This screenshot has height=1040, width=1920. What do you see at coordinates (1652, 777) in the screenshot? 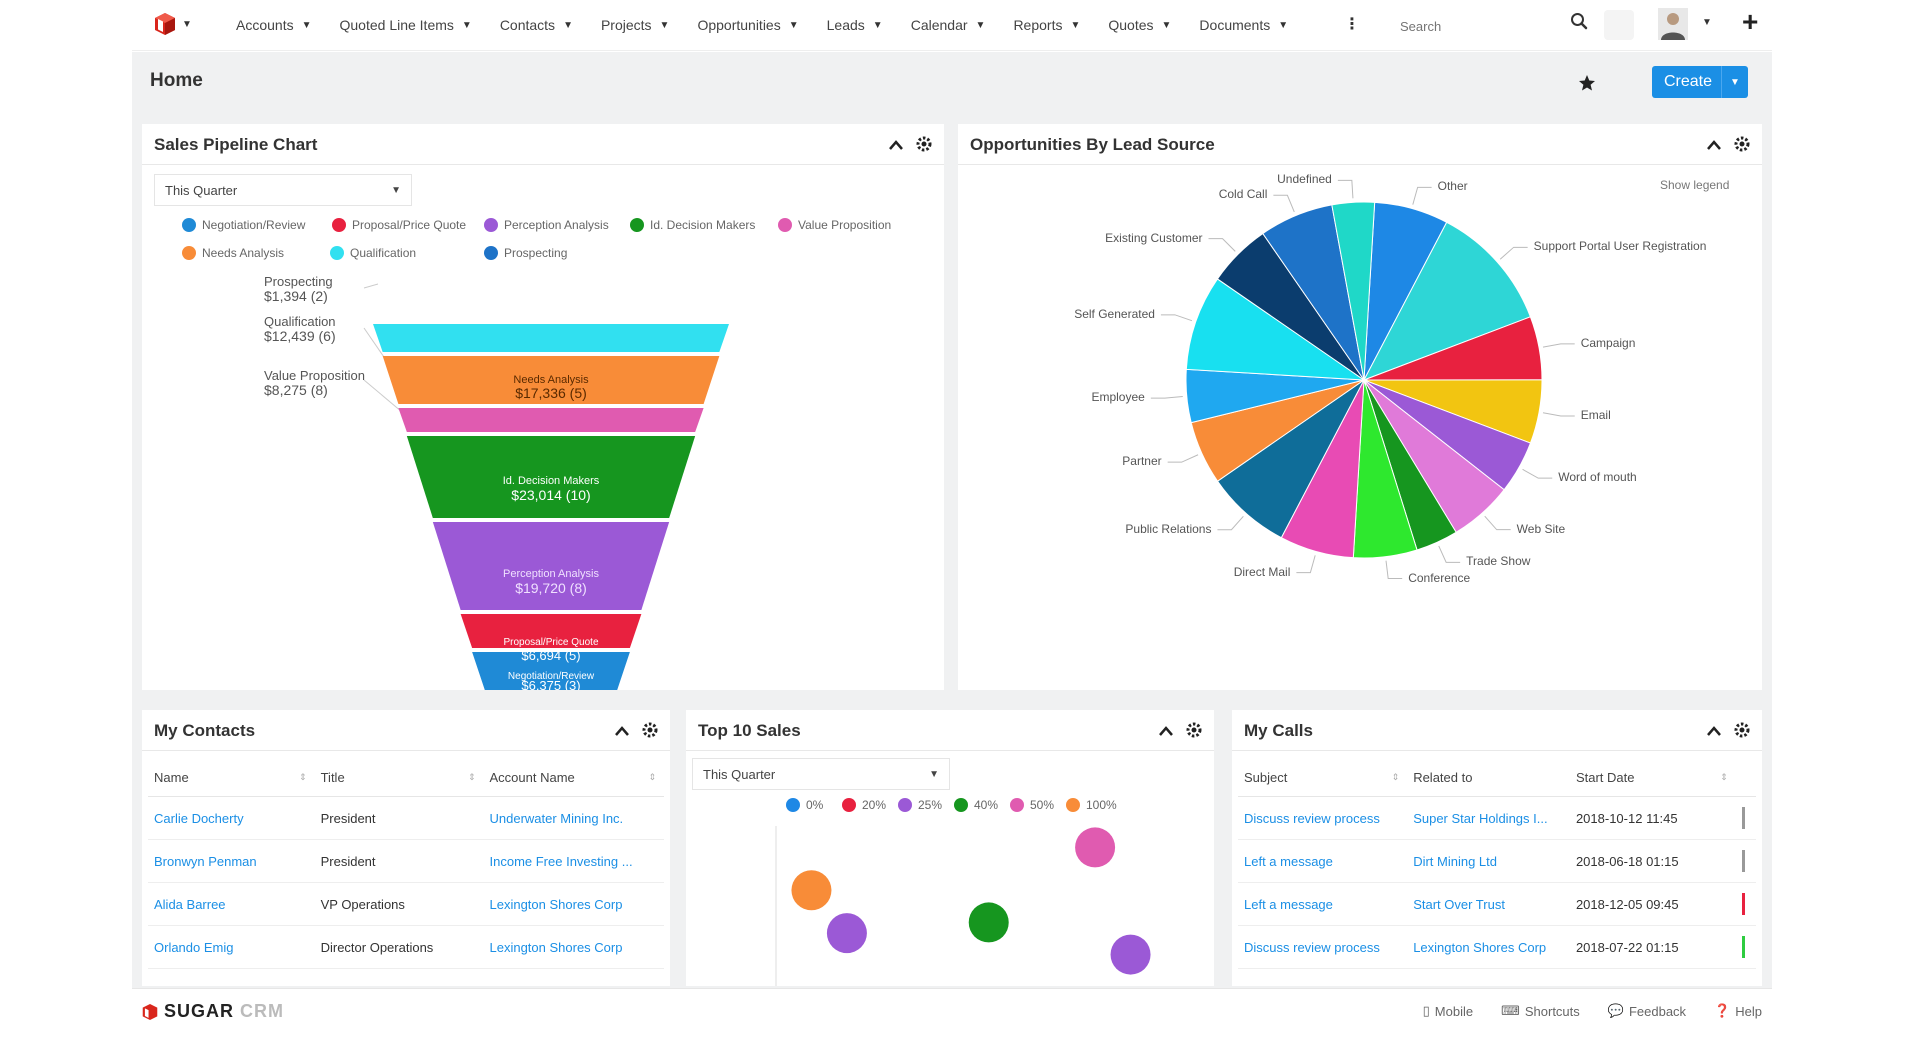
I see `column-header-start-date: Start Date ⇕` at bounding box center [1652, 777].